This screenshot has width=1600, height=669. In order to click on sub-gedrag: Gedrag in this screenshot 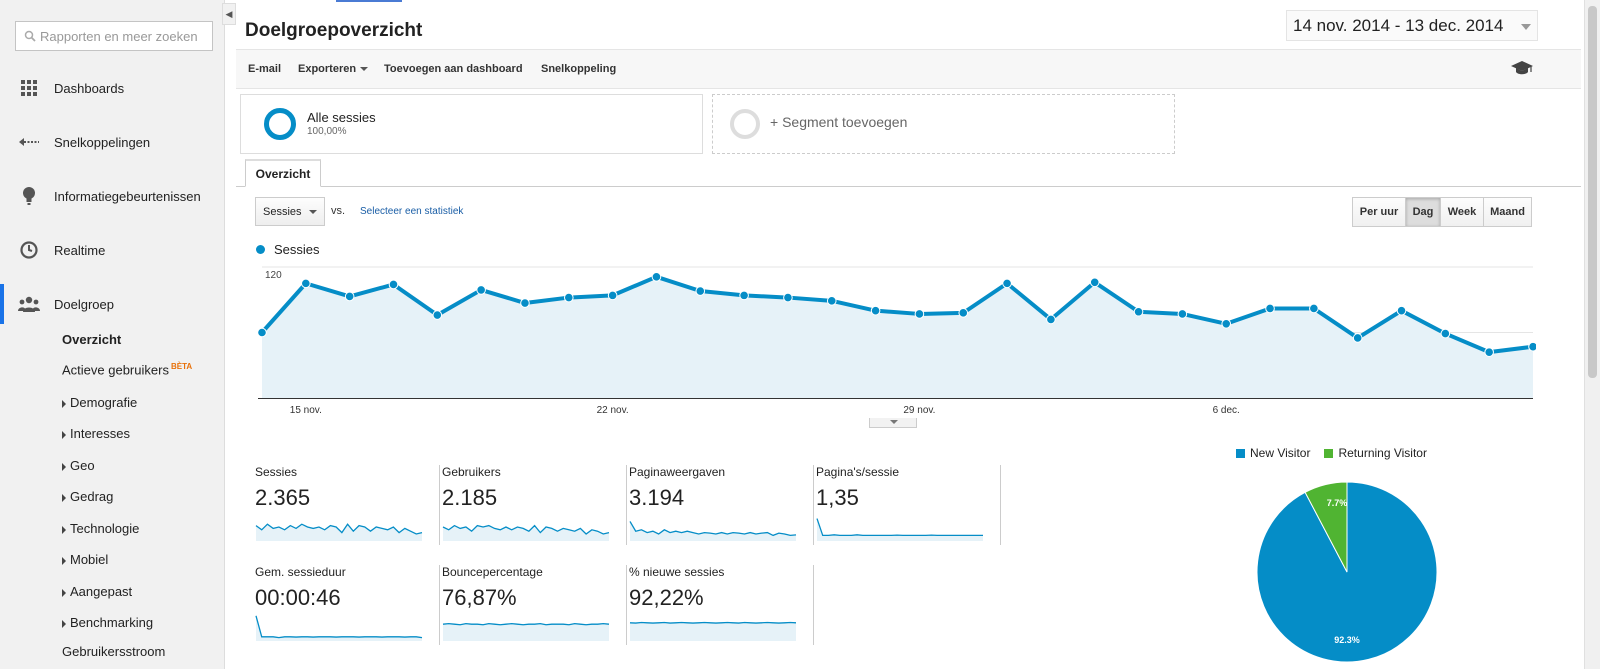, I will do `click(87, 496)`.